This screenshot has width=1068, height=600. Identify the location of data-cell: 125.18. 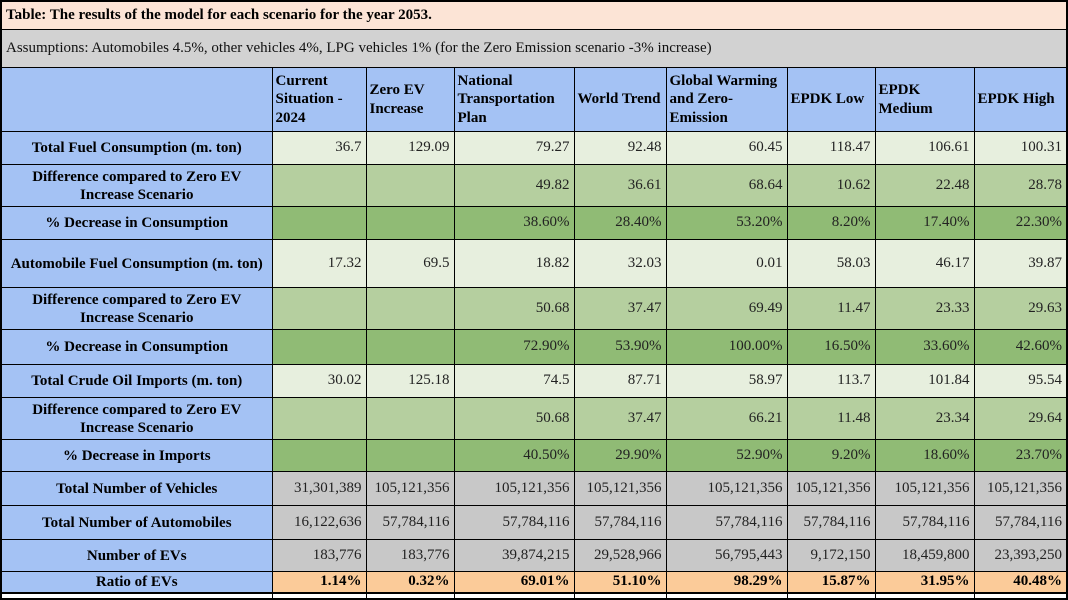
(410, 381).